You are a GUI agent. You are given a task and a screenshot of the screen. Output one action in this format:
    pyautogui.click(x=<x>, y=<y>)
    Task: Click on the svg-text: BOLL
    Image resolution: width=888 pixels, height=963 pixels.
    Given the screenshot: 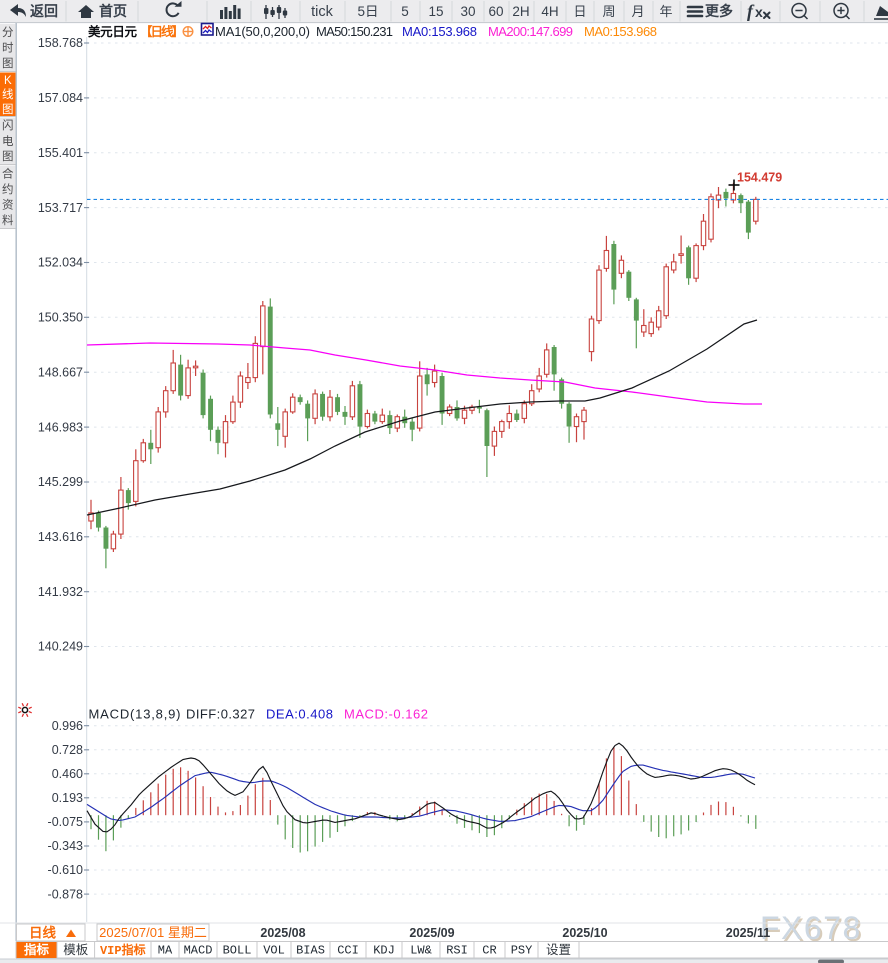 What is the action you would take?
    pyautogui.click(x=237, y=951)
    